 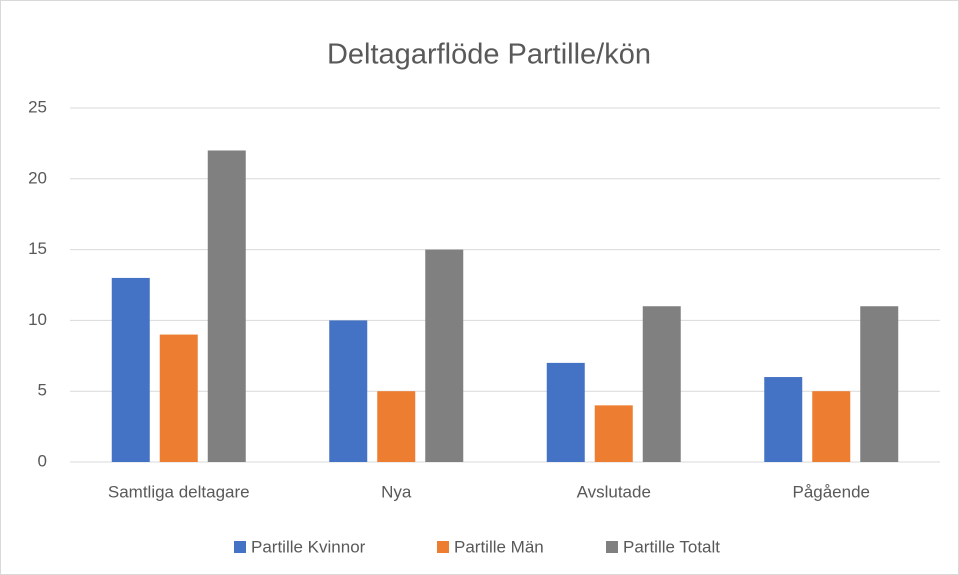 What do you see at coordinates (614, 491) in the screenshot?
I see `x-tick-label: Avslutade` at bounding box center [614, 491].